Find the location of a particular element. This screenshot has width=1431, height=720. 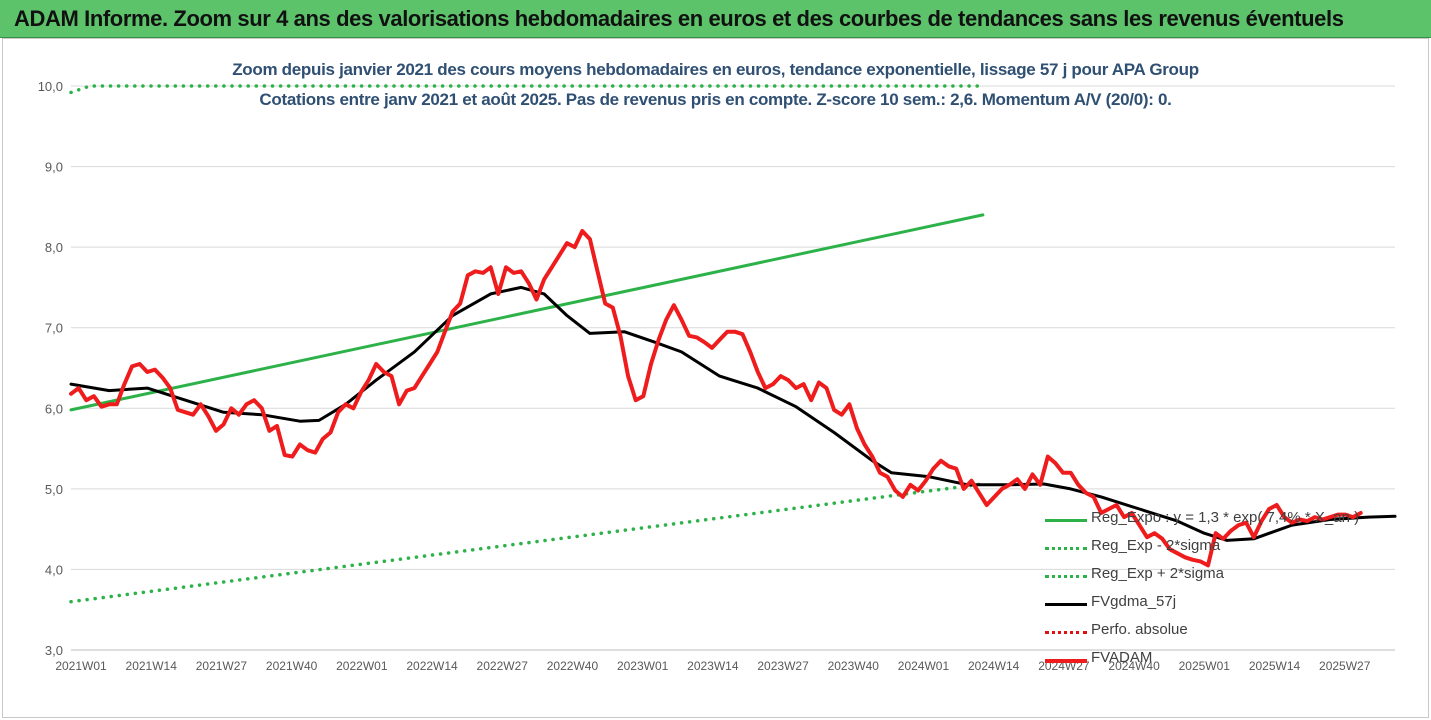

y-tick-label: 5,0 is located at coordinates (54, 489).